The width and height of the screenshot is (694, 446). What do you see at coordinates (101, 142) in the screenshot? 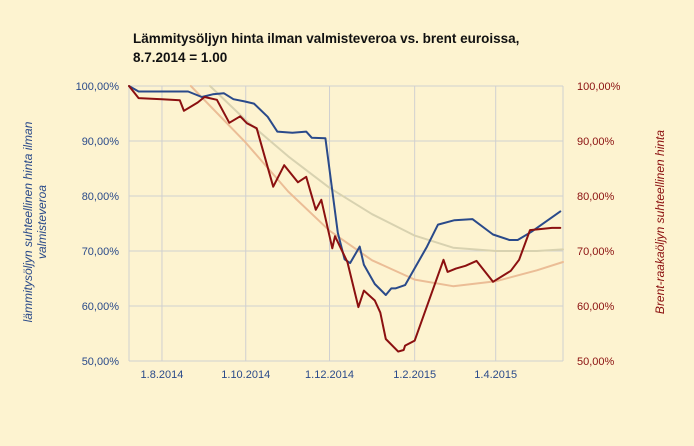
I see `y-tick-label-left: 90,00%` at bounding box center [101, 142].